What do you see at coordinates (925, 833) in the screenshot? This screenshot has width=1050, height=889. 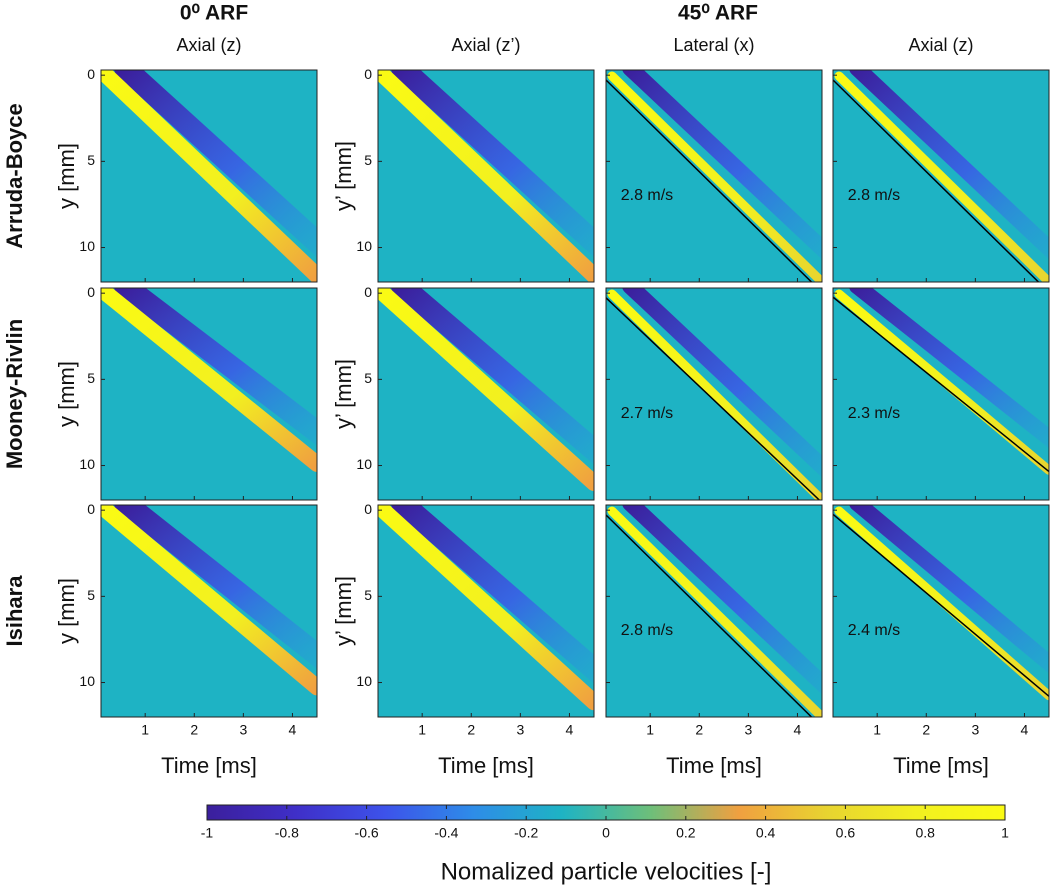 I see `colorbar-tick-label: 0.8` at bounding box center [925, 833].